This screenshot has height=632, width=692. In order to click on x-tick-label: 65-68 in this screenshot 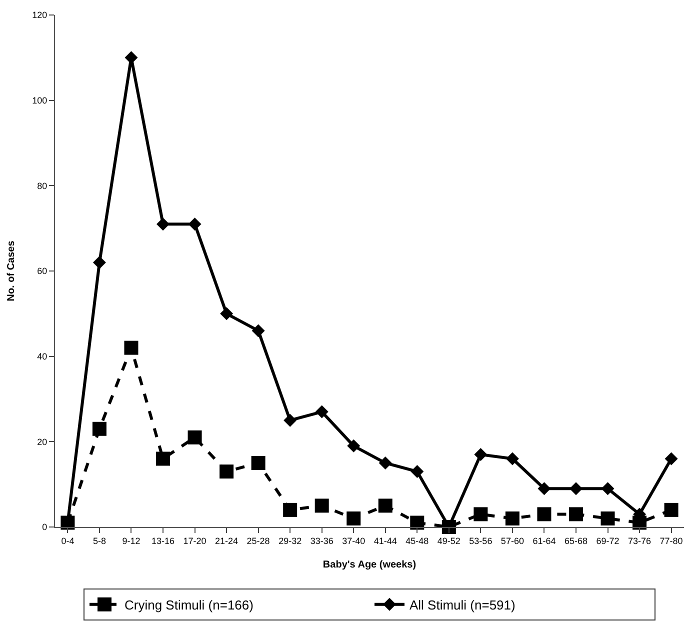, I will do `click(576, 541)`.